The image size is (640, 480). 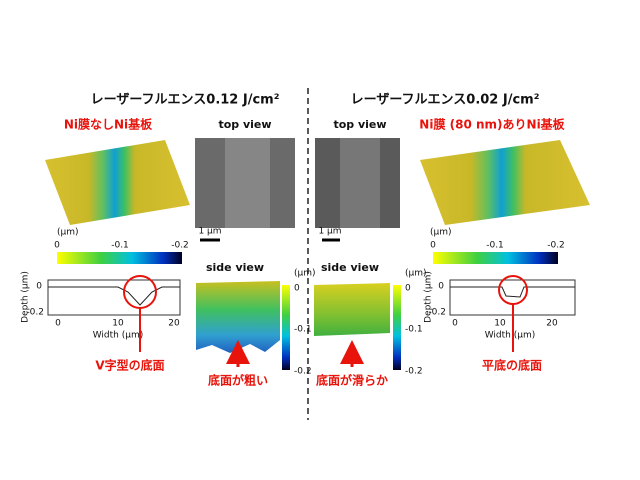 What do you see at coordinates (512, 365) in the screenshot?
I see `note: 平底の底面` at bounding box center [512, 365].